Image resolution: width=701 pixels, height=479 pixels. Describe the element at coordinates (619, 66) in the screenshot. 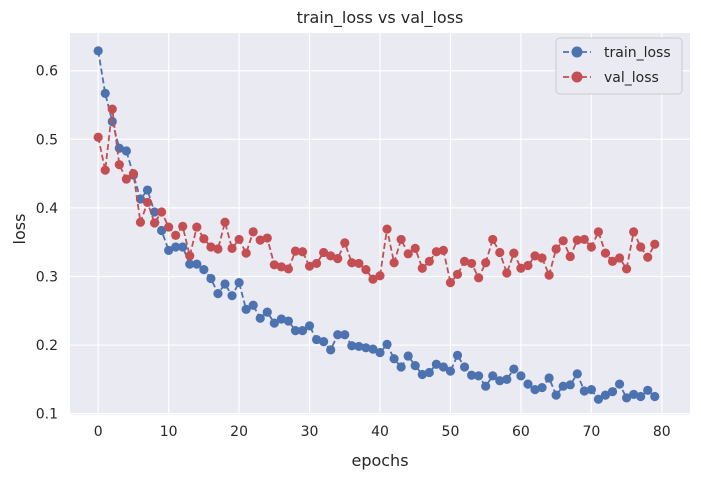

I see `legend: train_loss val_loss` at that location.